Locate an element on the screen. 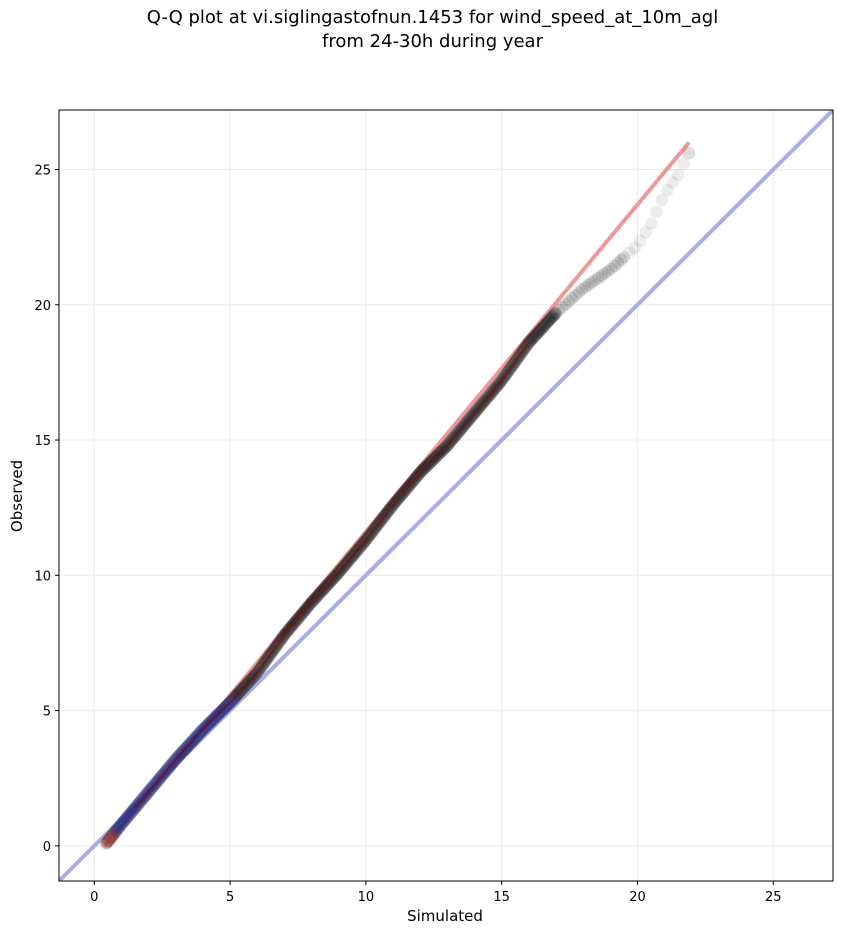 The height and width of the screenshot is (934, 843). y-tick-label: 0 is located at coordinates (47, 847).